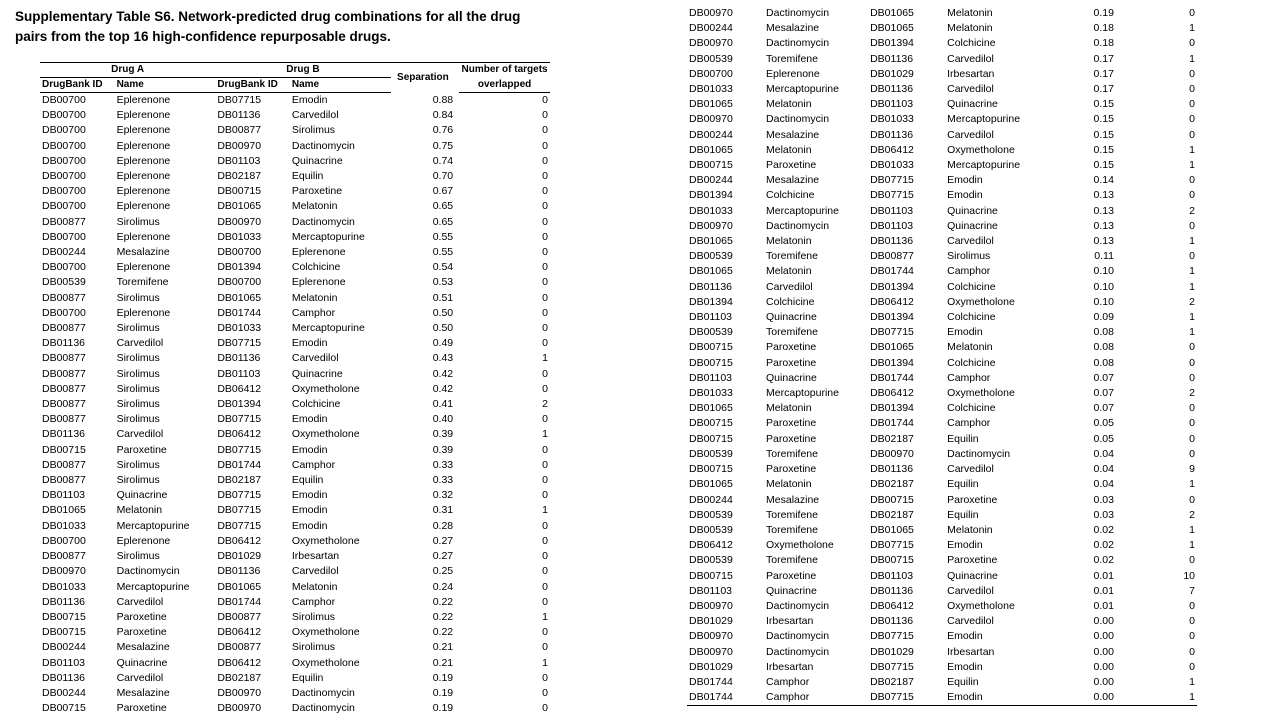 The image size is (1280, 720). What do you see at coordinates (942, 332) in the screenshot?
I see `table-row: DB00539 Toremifene DB07715 Emodin 0.08 1` at bounding box center [942, 332].